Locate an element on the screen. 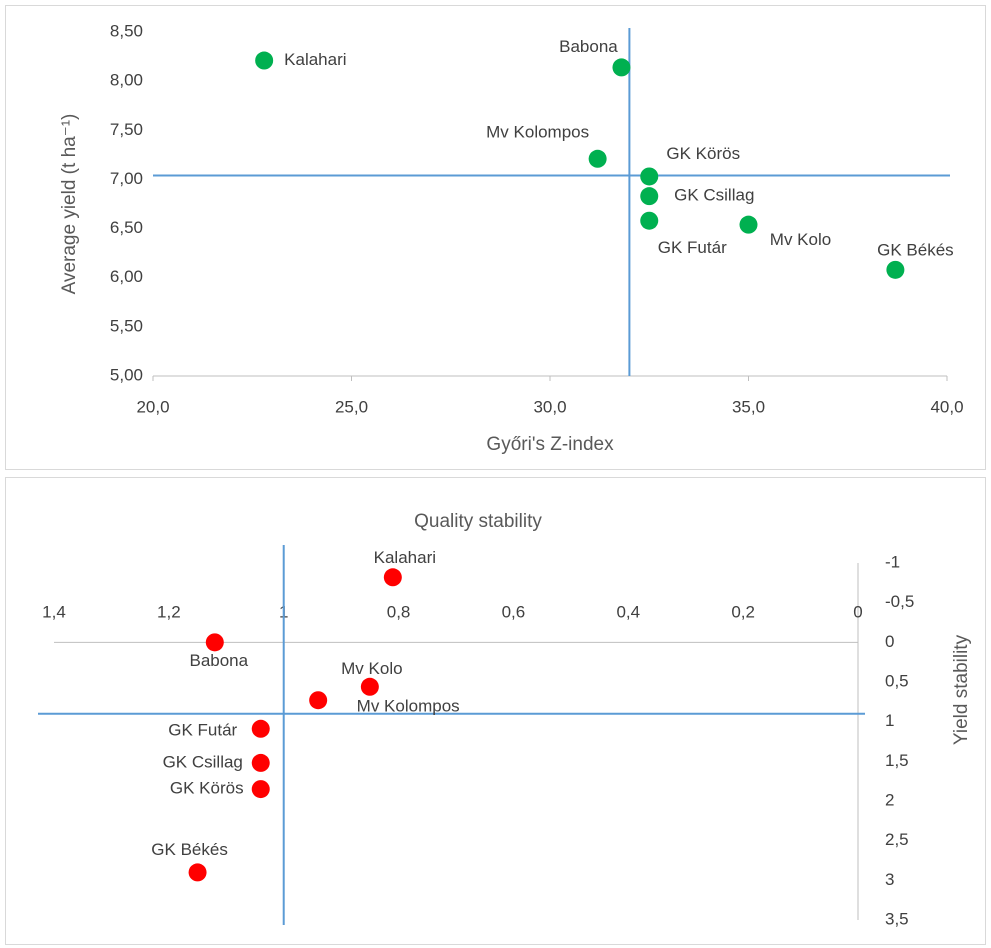 This screenshot has width=991, height=948. x-axis-title: Győri's Z-index is located at coordinates (550, 444).